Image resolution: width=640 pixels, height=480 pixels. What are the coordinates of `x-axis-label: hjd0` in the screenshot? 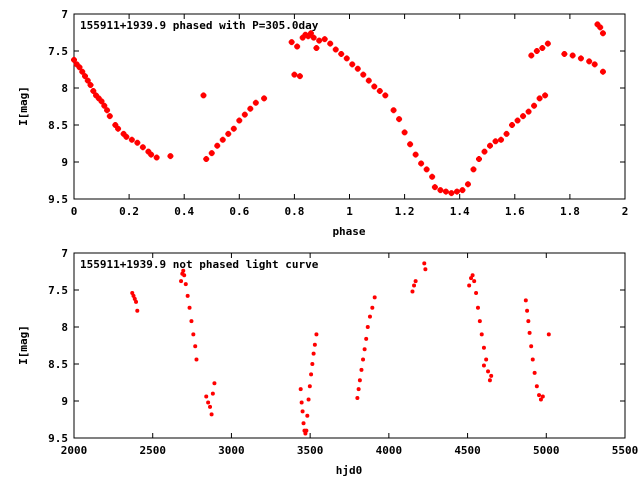 It's located at (349, 470).